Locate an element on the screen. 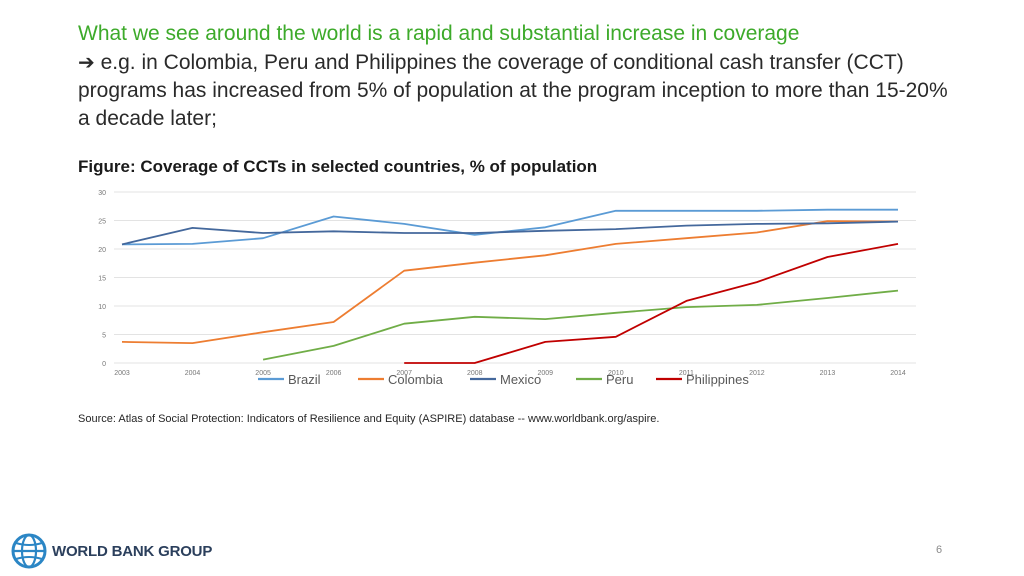 The height and width of the screenshot is (576, 1024). page-number: 6 is located at coordinates (939, 550).